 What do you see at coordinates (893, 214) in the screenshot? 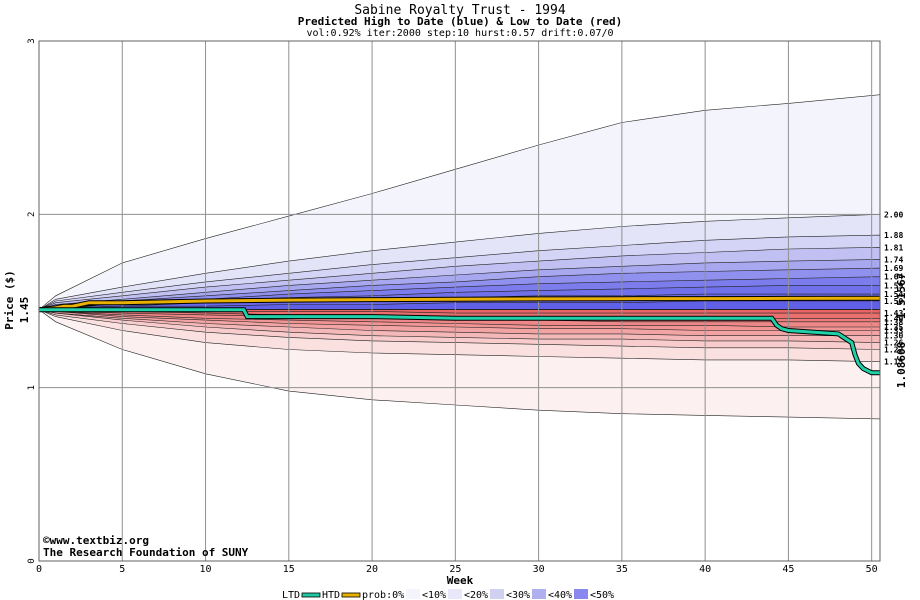
I see `percentile-label-2.00: 2.00` at bounding box center [893, 214].